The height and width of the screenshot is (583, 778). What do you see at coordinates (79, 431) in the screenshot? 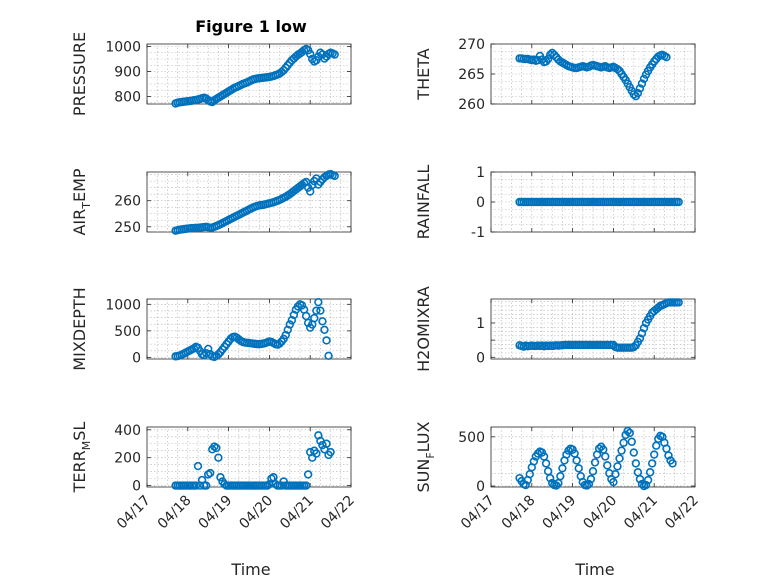
I see `y-axis-label-rest: SL` at bounding box center [79, 431].